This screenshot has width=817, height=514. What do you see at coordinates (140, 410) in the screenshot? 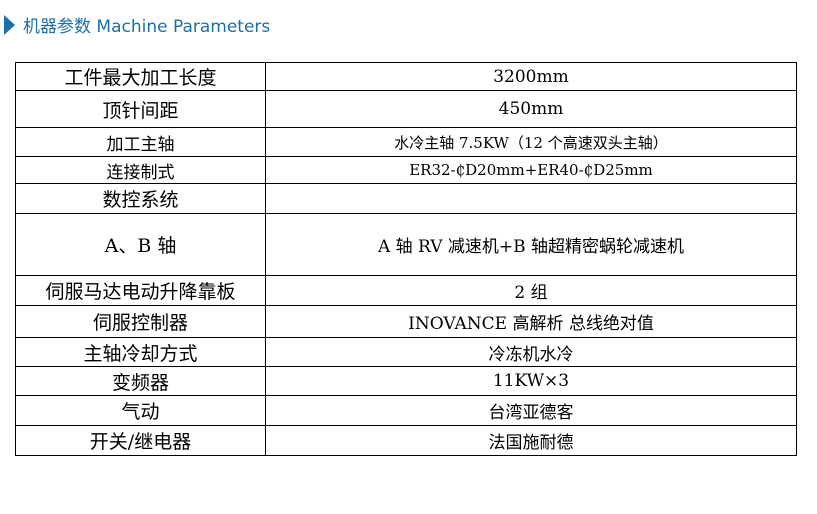
I see `param-label: 气动` at bounding box center [140, 410].